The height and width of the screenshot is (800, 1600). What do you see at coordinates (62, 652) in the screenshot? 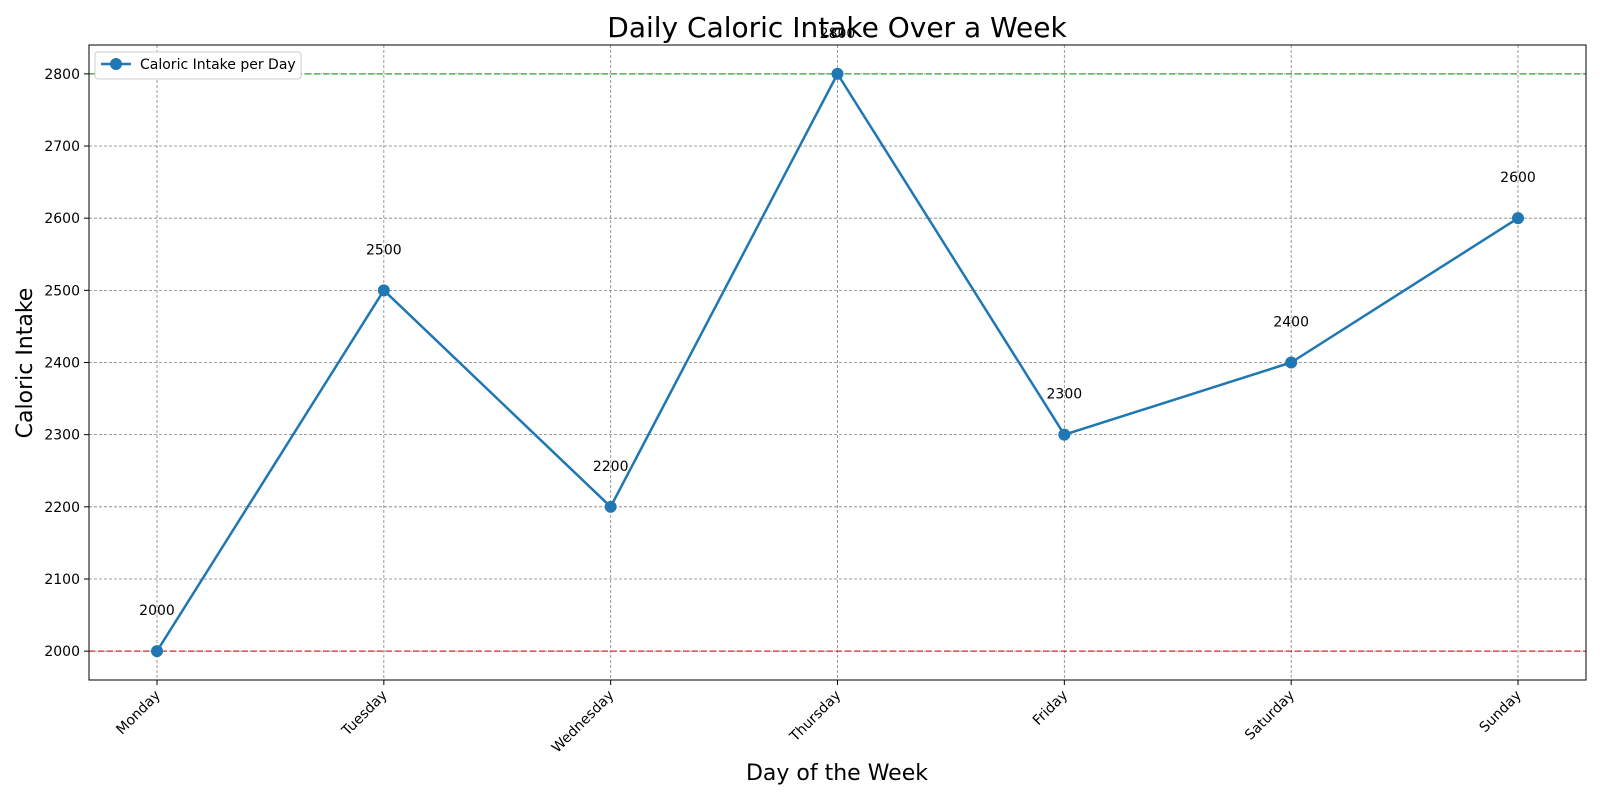
I see `y-tick-label: 2000` at bounding box center [62, 652].